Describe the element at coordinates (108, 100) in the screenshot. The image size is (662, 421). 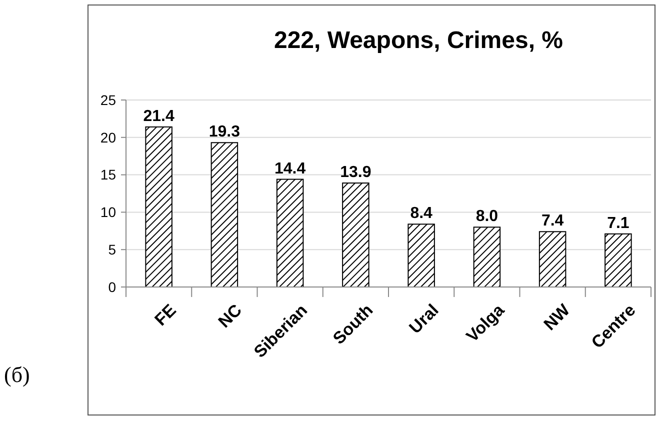
I see `y-tick-label: 25` at that location.